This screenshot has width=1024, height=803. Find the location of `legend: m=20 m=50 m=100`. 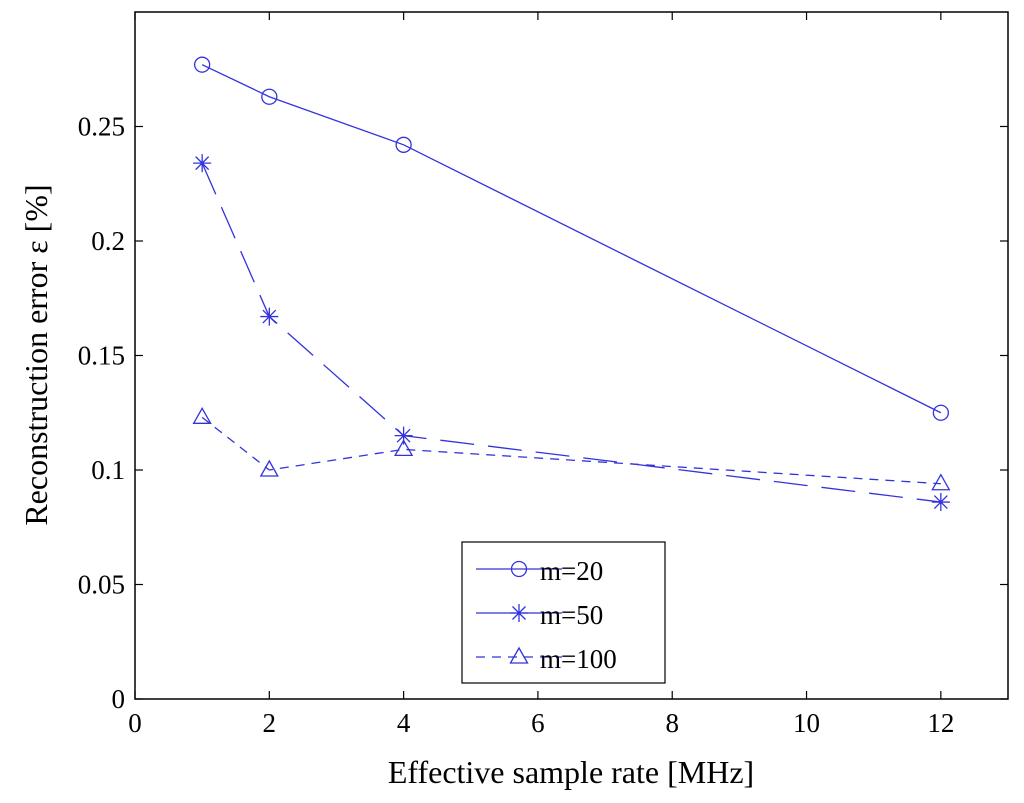

legend: m=20 m=50 m=100 is located at coordinates (563, 612).